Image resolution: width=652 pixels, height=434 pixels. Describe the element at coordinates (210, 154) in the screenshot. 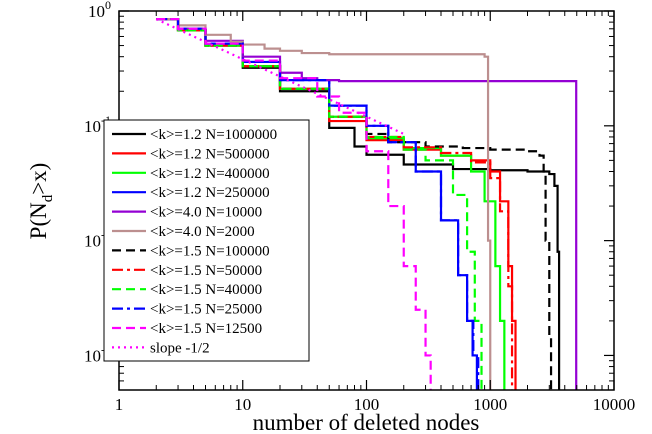

I see `legend-label: <k>=1.2 N=500000` at that location.